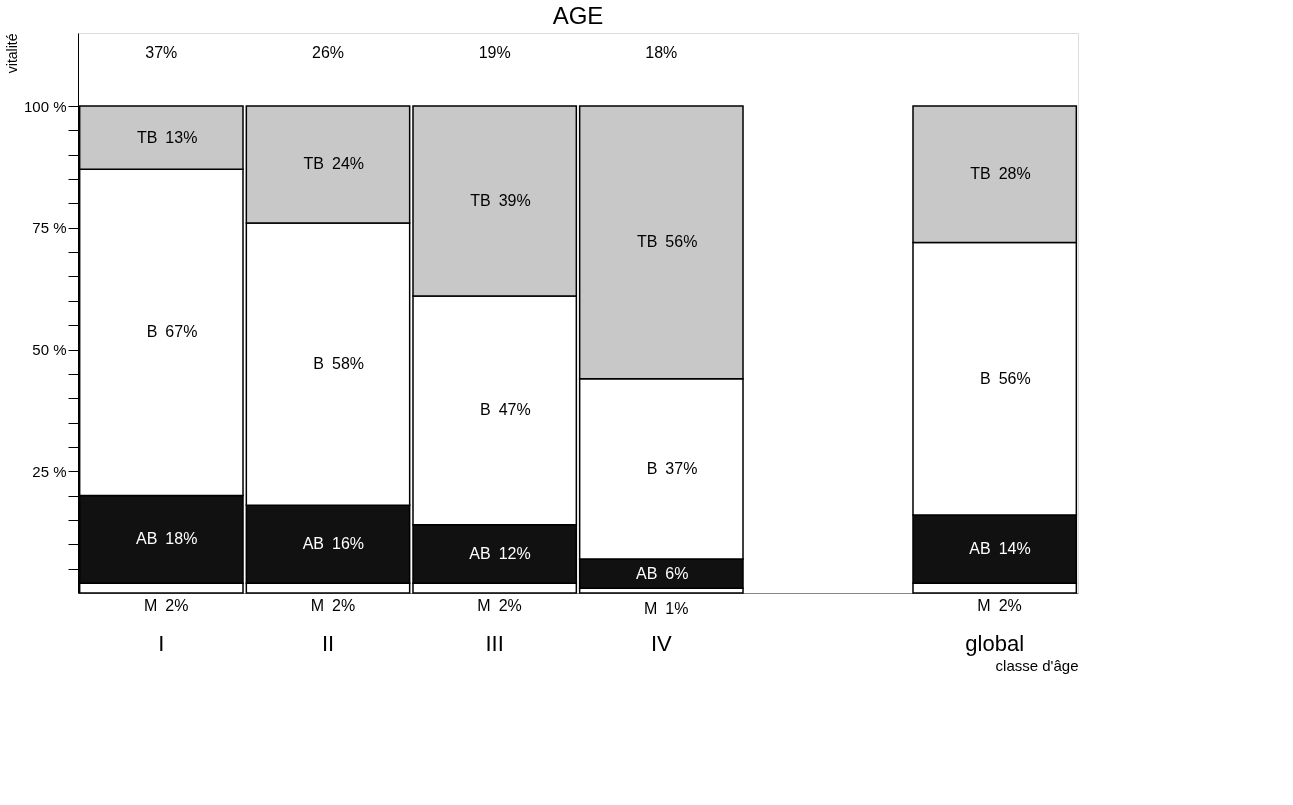 The height and width of the screenshot is (805, 1293). I want to click on data-label: 1%, so click(677, 608).